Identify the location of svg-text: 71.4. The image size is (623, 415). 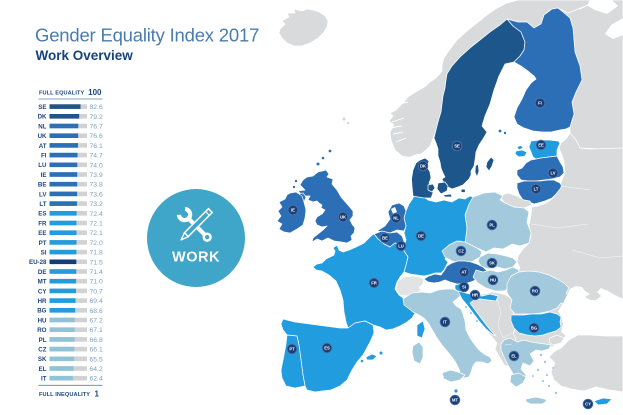
(96, 272).